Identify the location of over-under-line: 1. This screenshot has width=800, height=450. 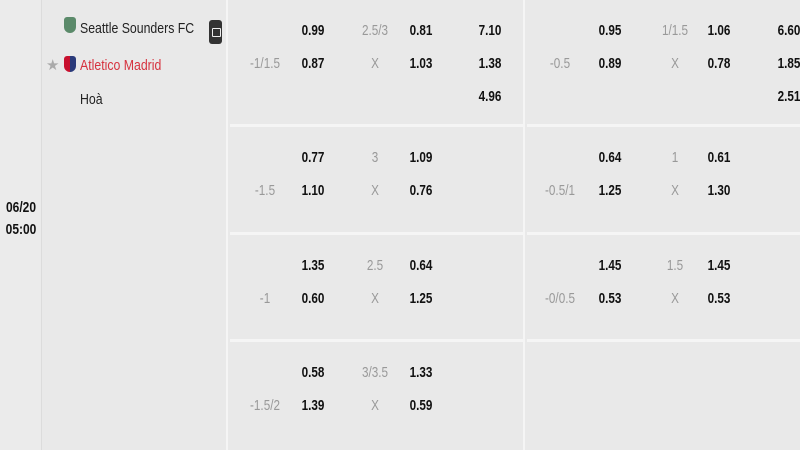
(675, 157).